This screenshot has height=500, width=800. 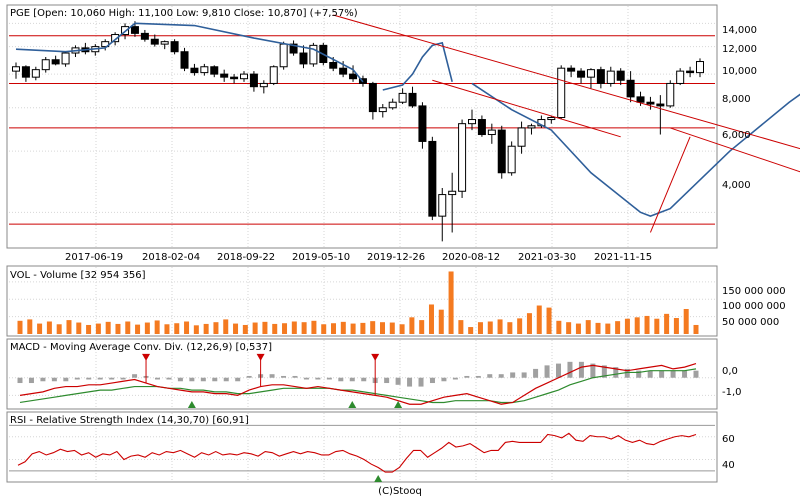 What do you see at coordinates (728, 439) in the screenshot?
I see `rsi-y-tick: 60` at bounding box center [728, 439].